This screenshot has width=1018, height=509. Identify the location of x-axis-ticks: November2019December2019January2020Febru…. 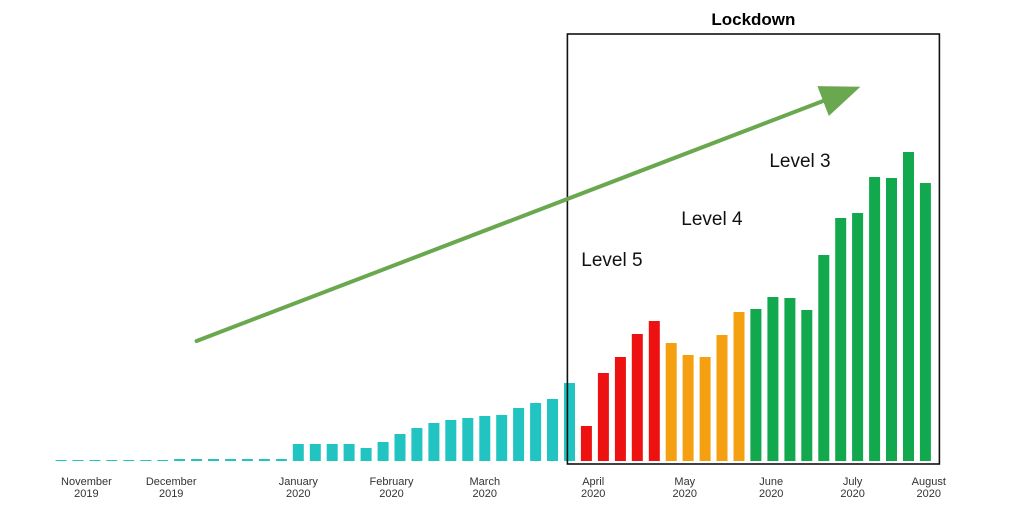
(503, 488).